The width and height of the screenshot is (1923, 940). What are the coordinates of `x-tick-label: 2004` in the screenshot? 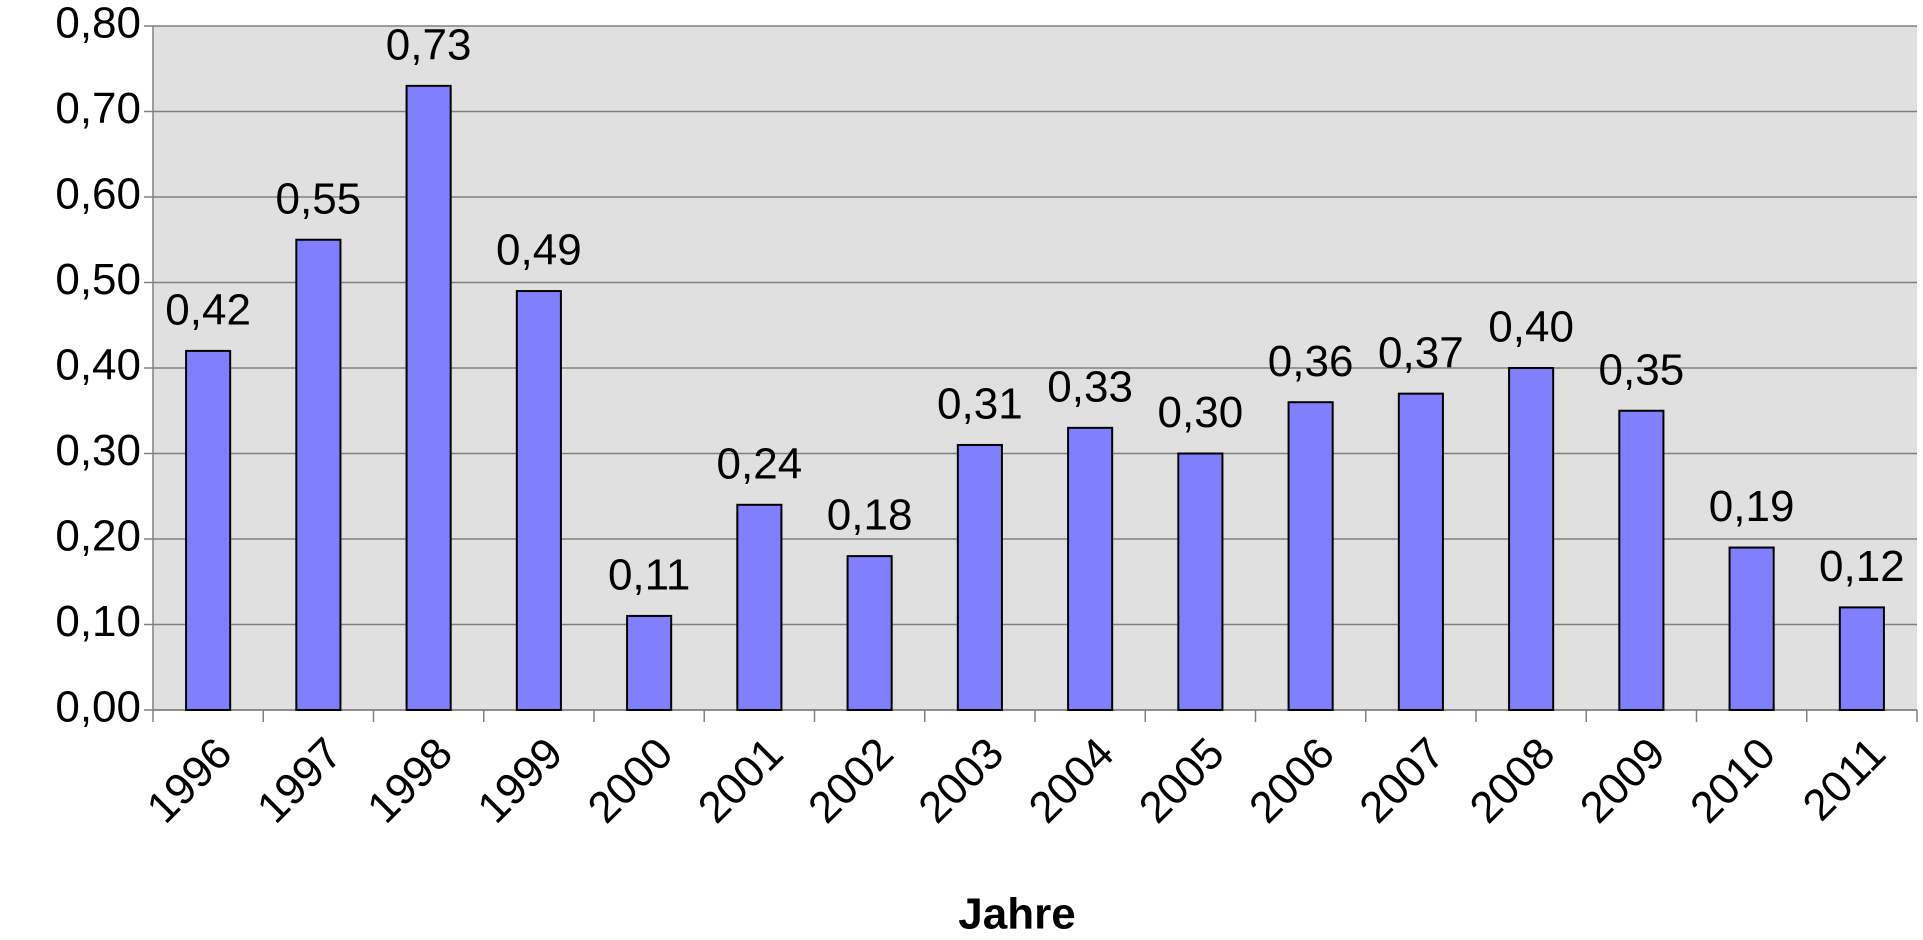 It's located at (1072, 781).